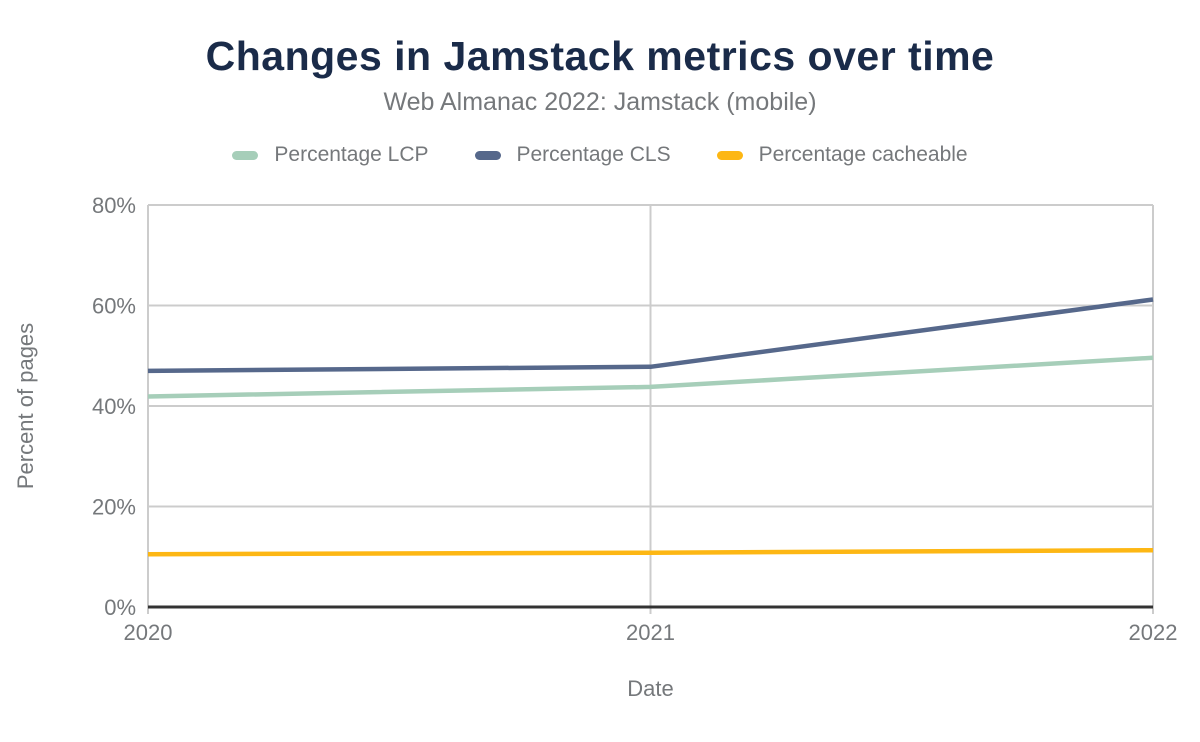 The image size is (1200, 742). Describe the element at coordinates (600, 56) in the screenshot. I see `chart-title: Changes in Jamstack metrics over time` at that location.